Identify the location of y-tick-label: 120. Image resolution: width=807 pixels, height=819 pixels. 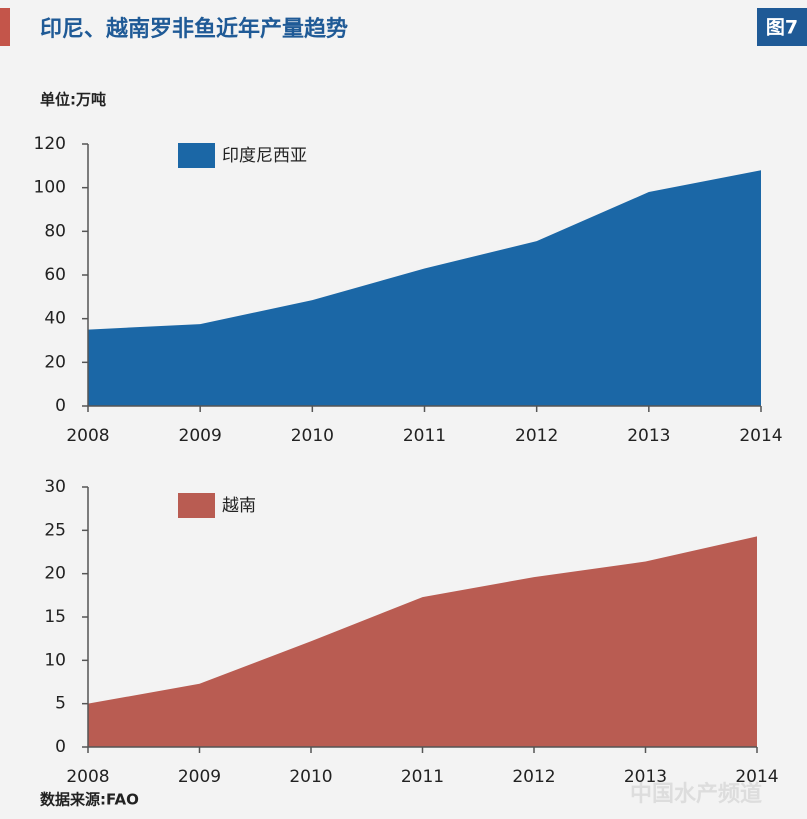
(50, 144).